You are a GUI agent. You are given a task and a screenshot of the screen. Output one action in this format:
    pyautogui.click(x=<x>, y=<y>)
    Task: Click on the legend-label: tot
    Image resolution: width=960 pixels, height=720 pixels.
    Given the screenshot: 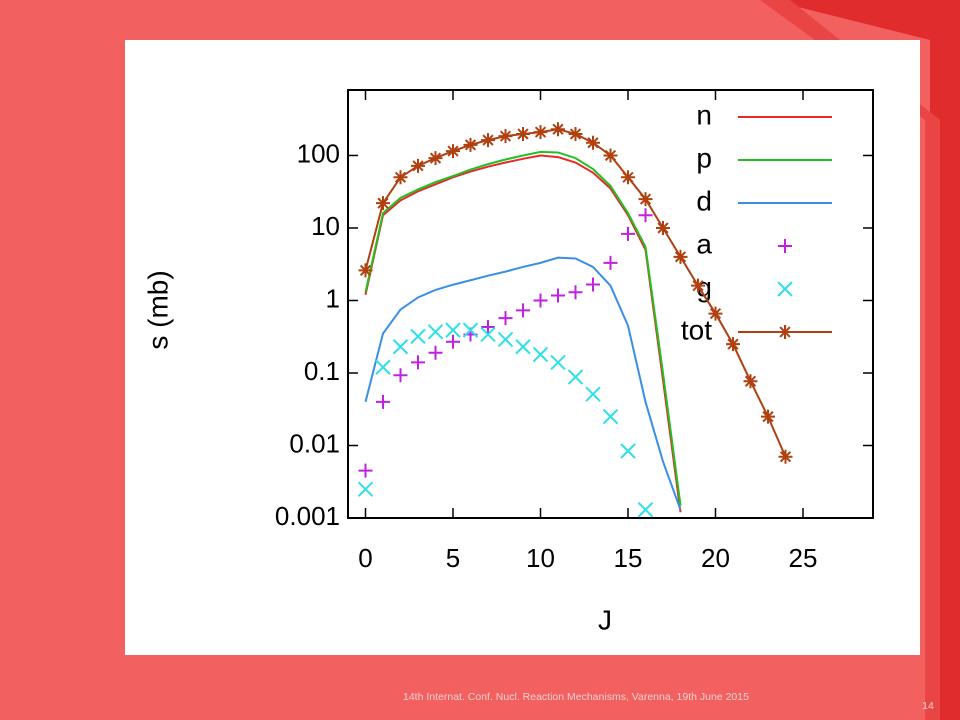 What is the action you would take?
    pyautogui.click(x=696, y=329)
    